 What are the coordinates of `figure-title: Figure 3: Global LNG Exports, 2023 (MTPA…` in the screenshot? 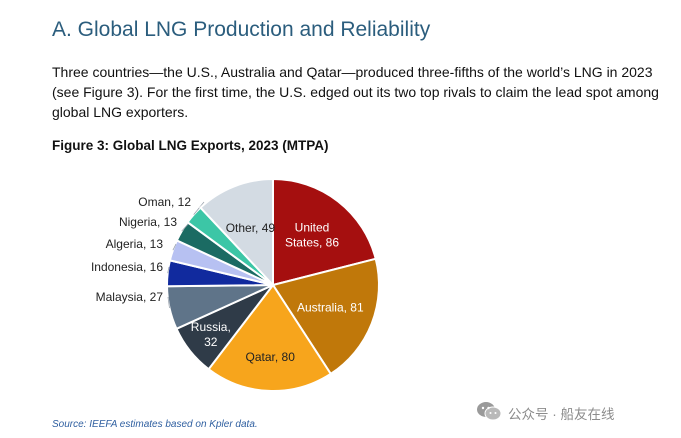 It's located at (190, 145).